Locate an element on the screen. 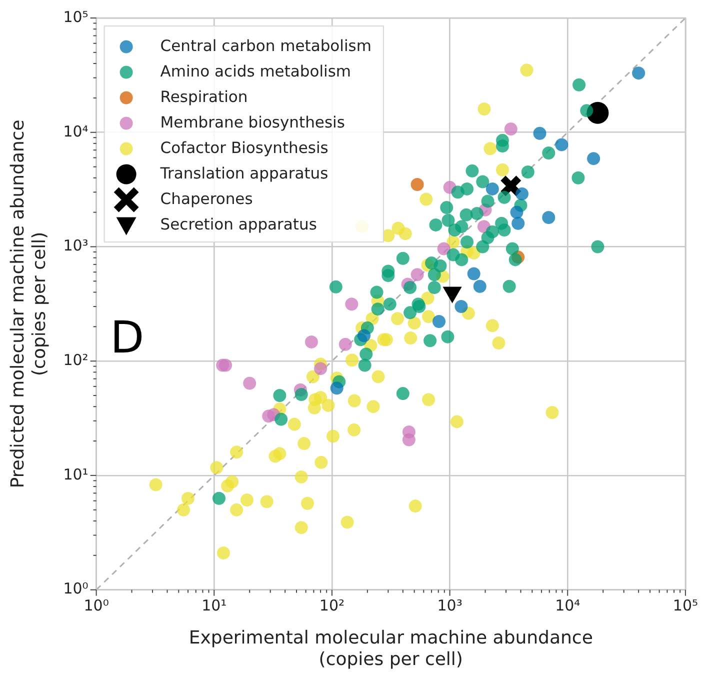 The height and width of the screenshot is (679, 706). legend-label: Membrane biosynthesis is located at coordinates (252, 122).